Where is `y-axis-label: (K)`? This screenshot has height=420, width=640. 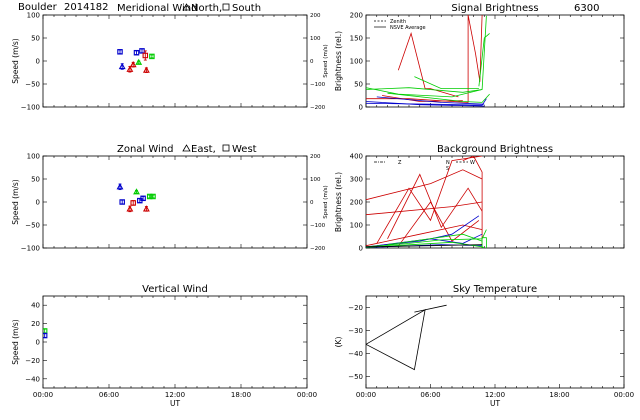
y-axis-label: (K) is located at coordinates (338, 342).